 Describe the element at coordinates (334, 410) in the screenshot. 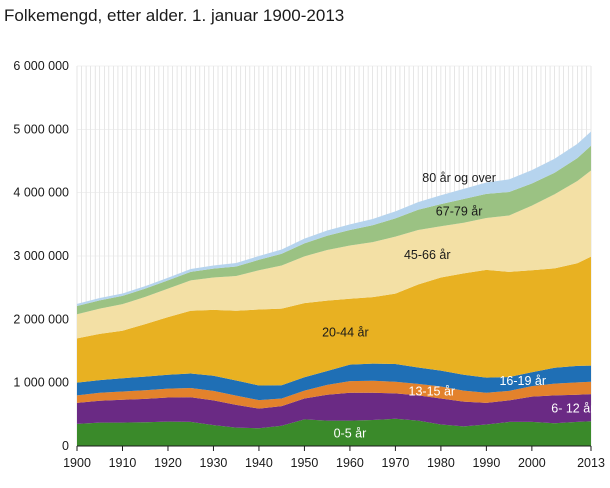

I see `area-6-12-r` at that location.